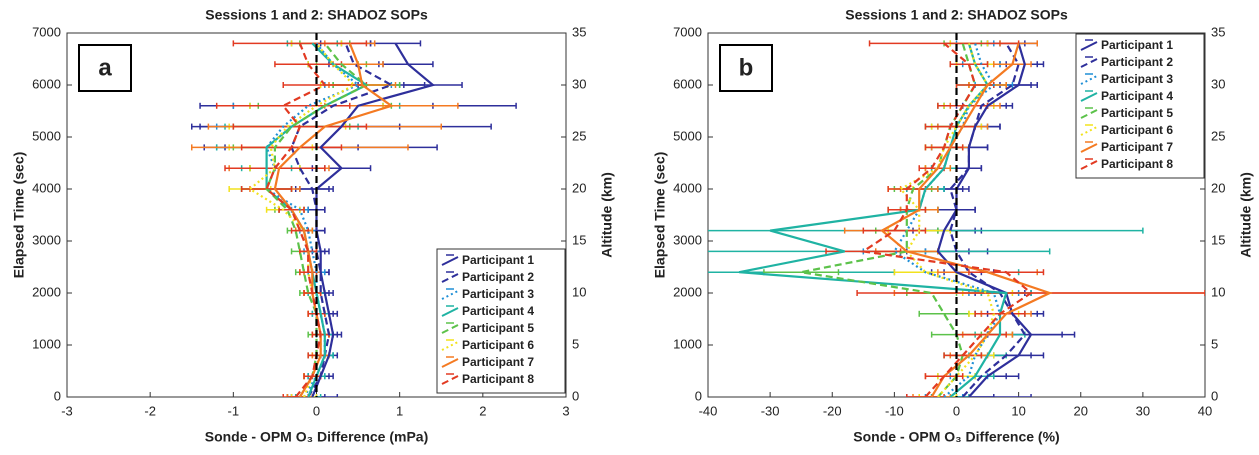 Image resolution: width=1259 pixels, height=455 pixels. I want to click on x-tick-label: -2, so click(150, 410).